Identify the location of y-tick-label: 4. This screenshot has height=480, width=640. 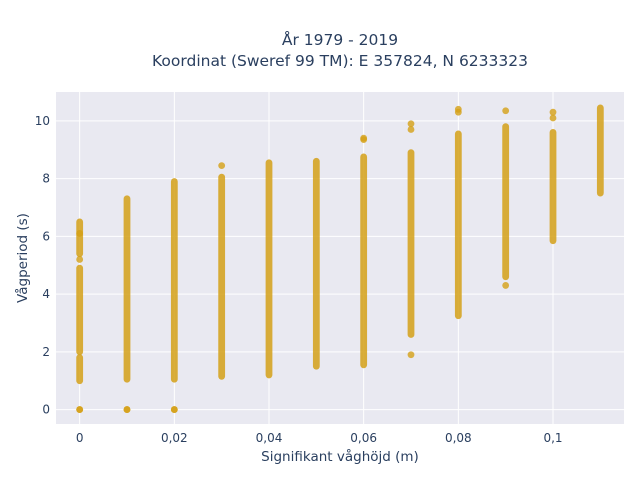
(46, 294).